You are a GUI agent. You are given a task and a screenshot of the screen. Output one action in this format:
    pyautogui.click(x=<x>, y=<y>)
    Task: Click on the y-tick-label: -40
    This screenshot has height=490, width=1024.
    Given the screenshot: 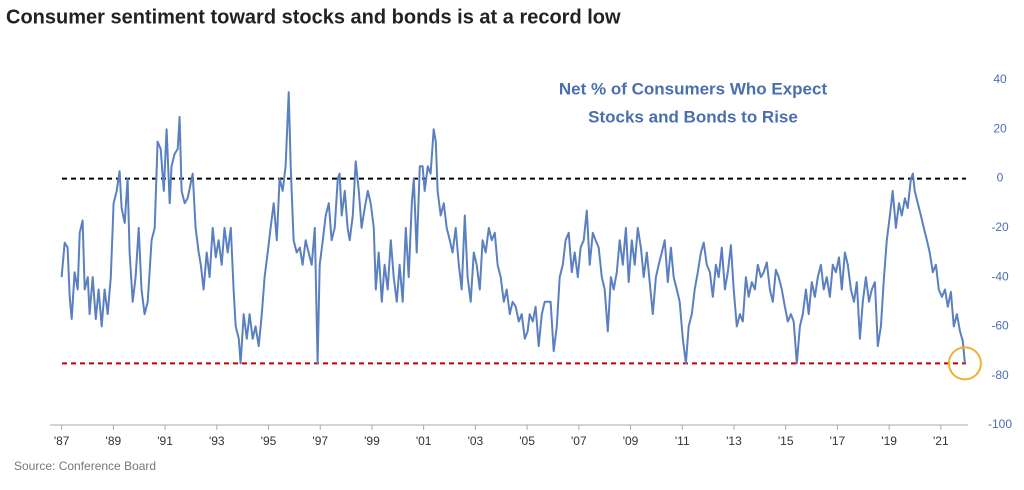 What is the action you would take?
    pyautogui.click(x=1000, y=276)
    